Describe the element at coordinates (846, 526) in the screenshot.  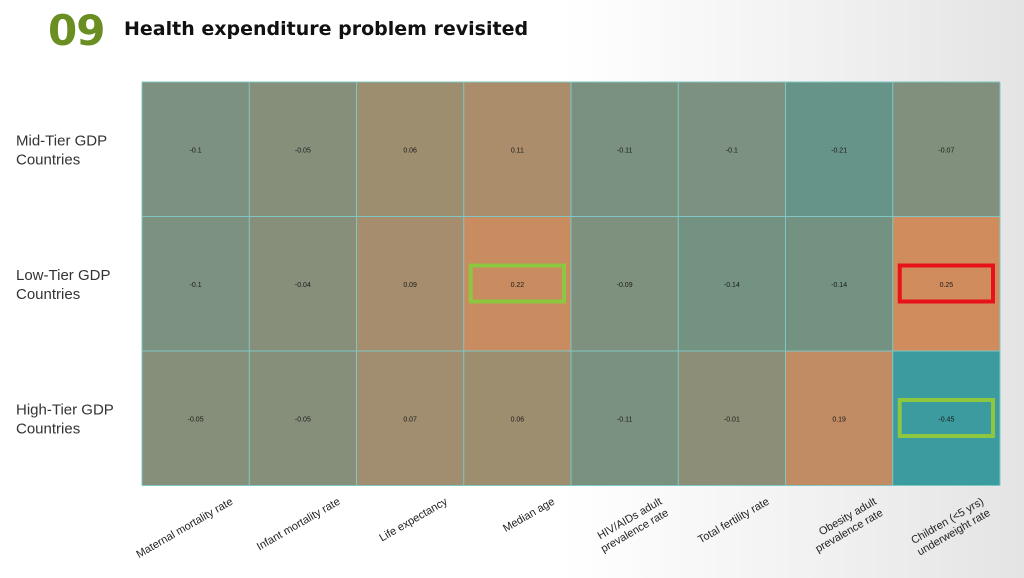
I see `column-label: Obesity adultprevalence rate` at that location.